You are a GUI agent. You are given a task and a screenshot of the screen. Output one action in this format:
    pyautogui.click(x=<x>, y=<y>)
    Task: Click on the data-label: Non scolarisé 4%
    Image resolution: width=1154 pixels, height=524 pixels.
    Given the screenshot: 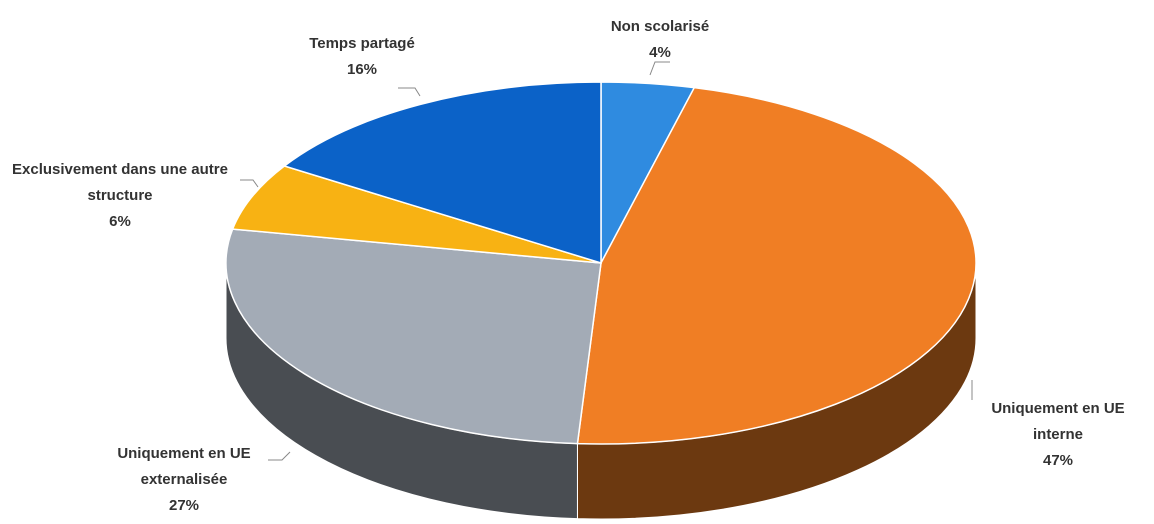 What is the action you would take?
    pyautogui.click(x=660, y=40)
    